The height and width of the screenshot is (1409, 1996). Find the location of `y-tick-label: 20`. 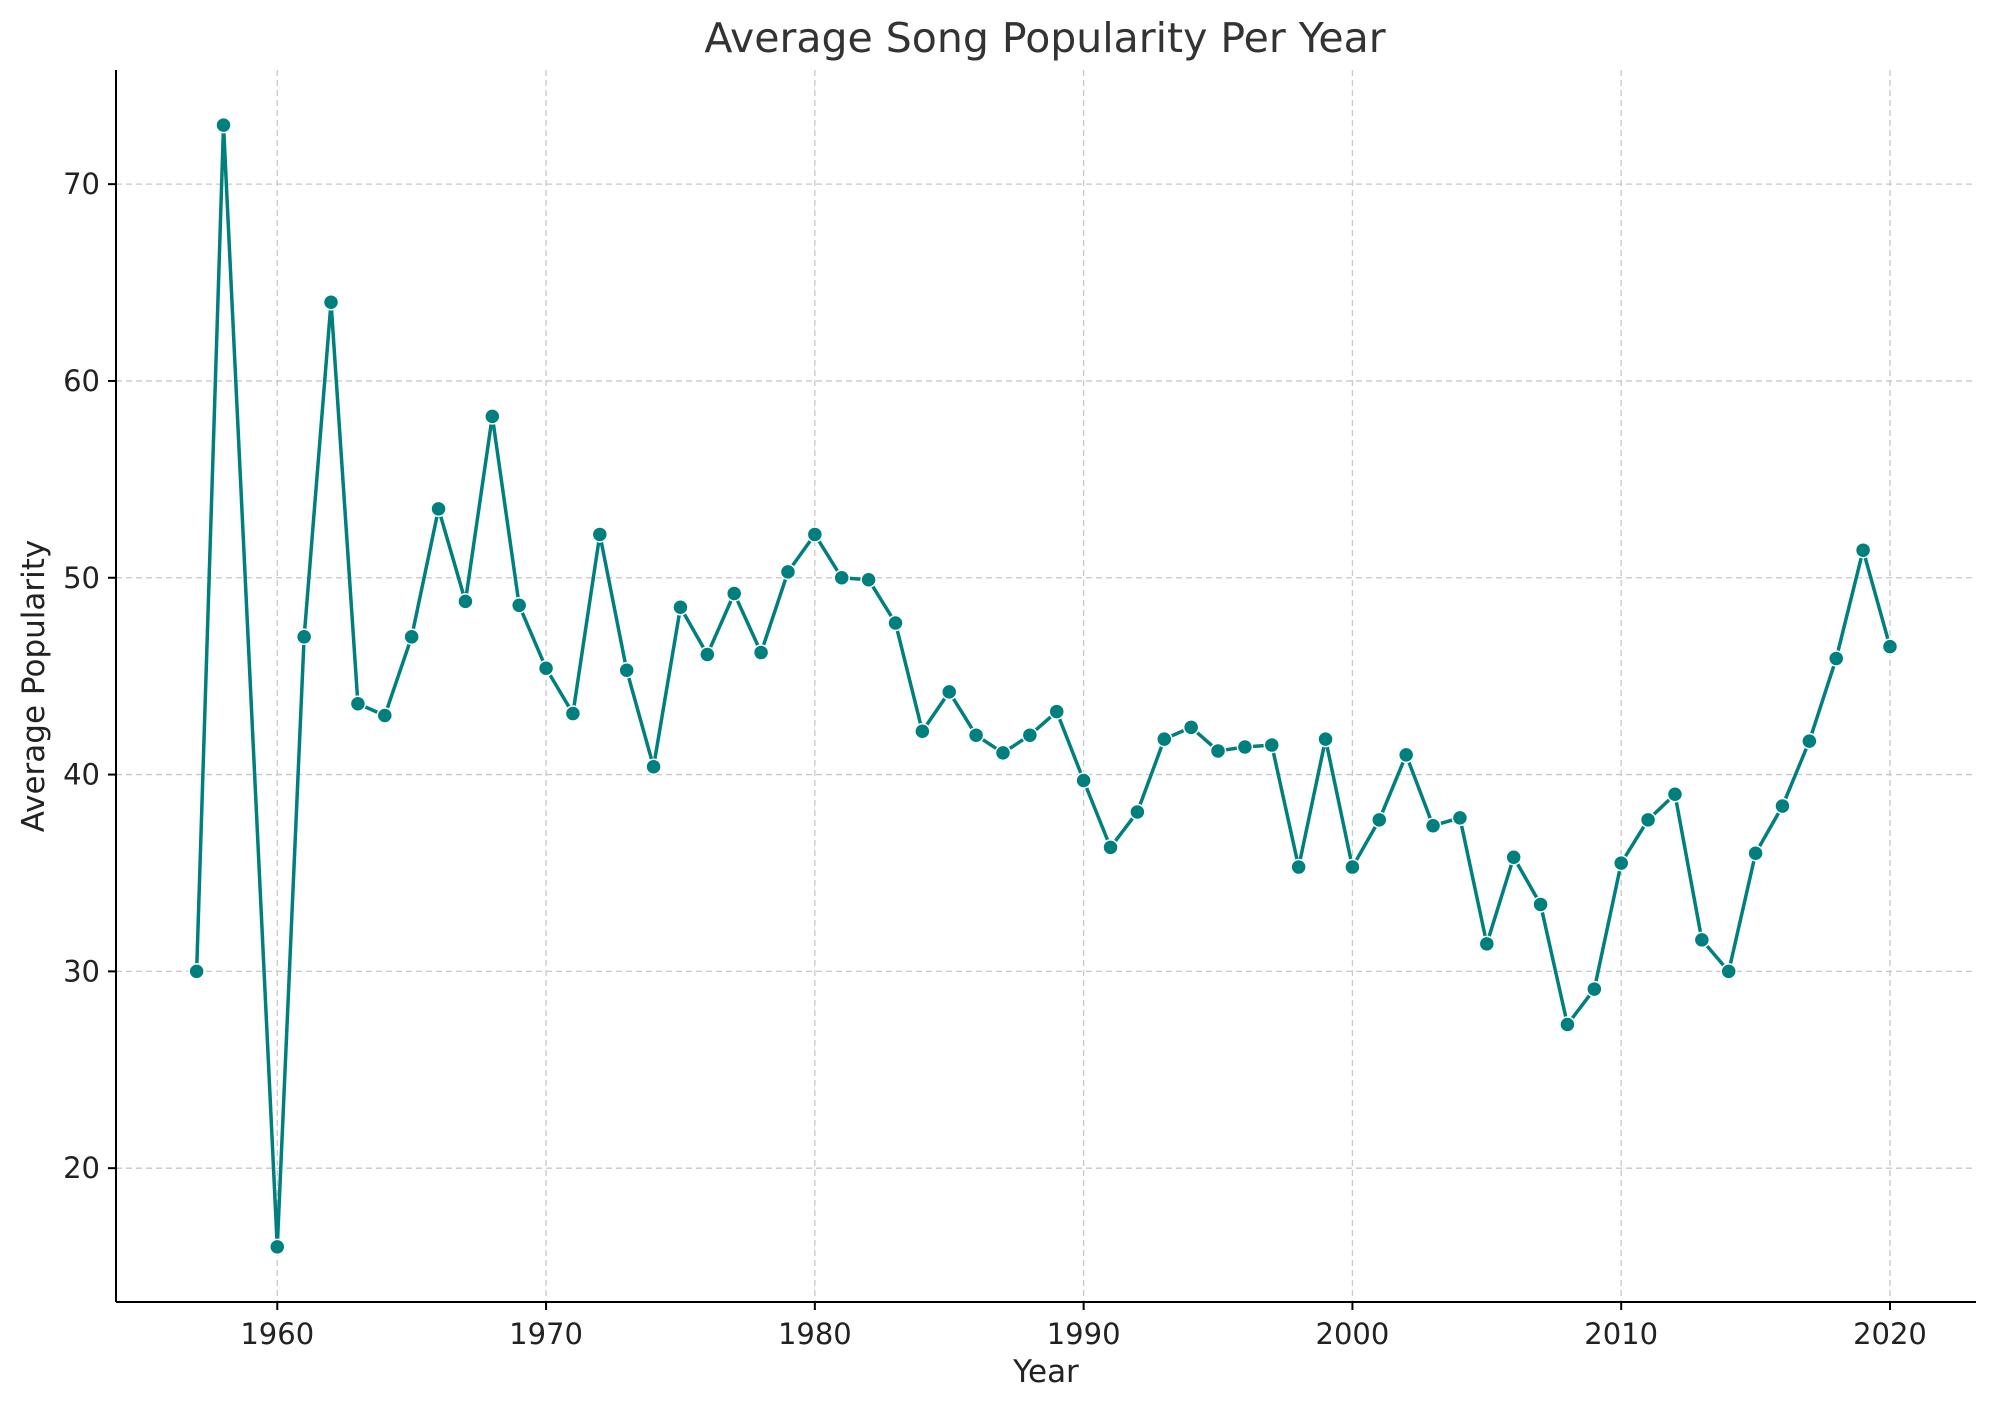

y-tick-label: 20 is located at coordinates (81, 1168).